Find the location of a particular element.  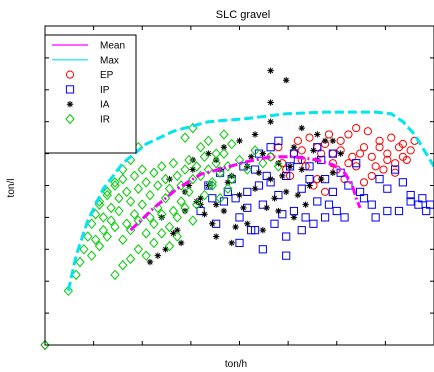

chart-title: SLC gravel is located at coordinates (243, 15).